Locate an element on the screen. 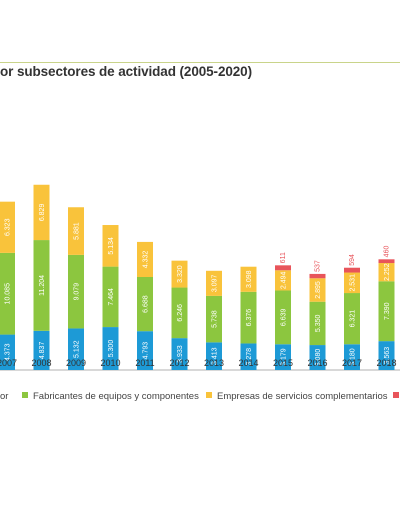  data-label-2015-series-1: 6.639 is located at coordinates (284, 318).